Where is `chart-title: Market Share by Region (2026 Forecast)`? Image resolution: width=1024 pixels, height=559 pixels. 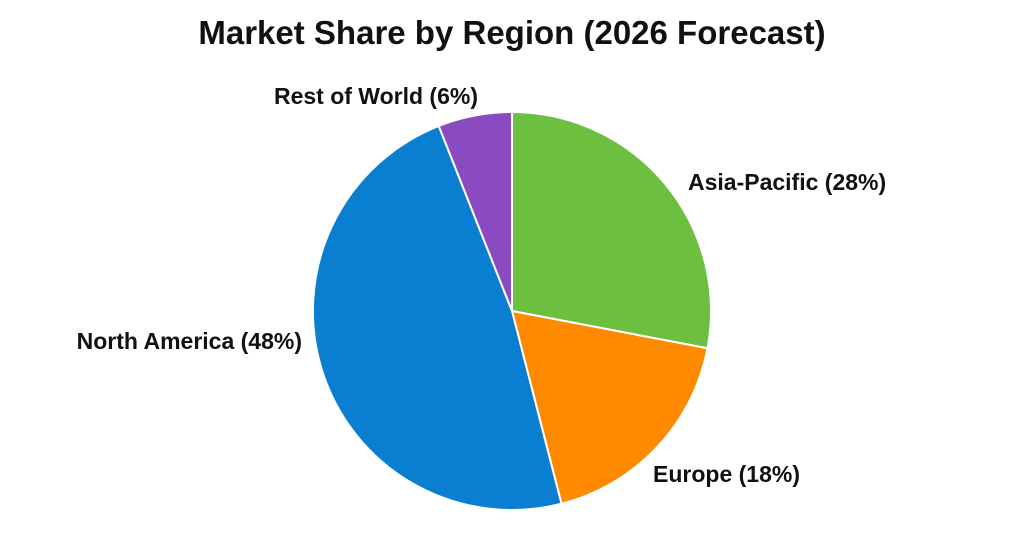
chart-title: Market Share by Region (2026 Forecast) is located at coordinates (512, 32).